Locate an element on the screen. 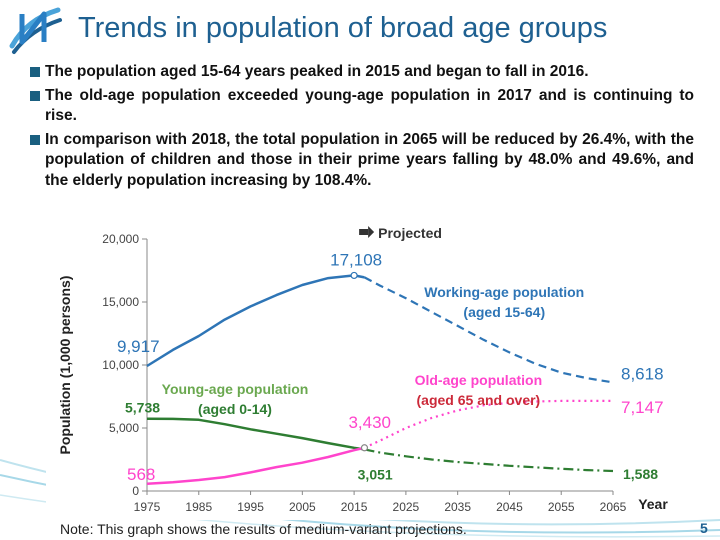 Image resolution: width=720 pixels, height=540 pixels. x-tick-label: 2035 is located at coordinates (457, 507).